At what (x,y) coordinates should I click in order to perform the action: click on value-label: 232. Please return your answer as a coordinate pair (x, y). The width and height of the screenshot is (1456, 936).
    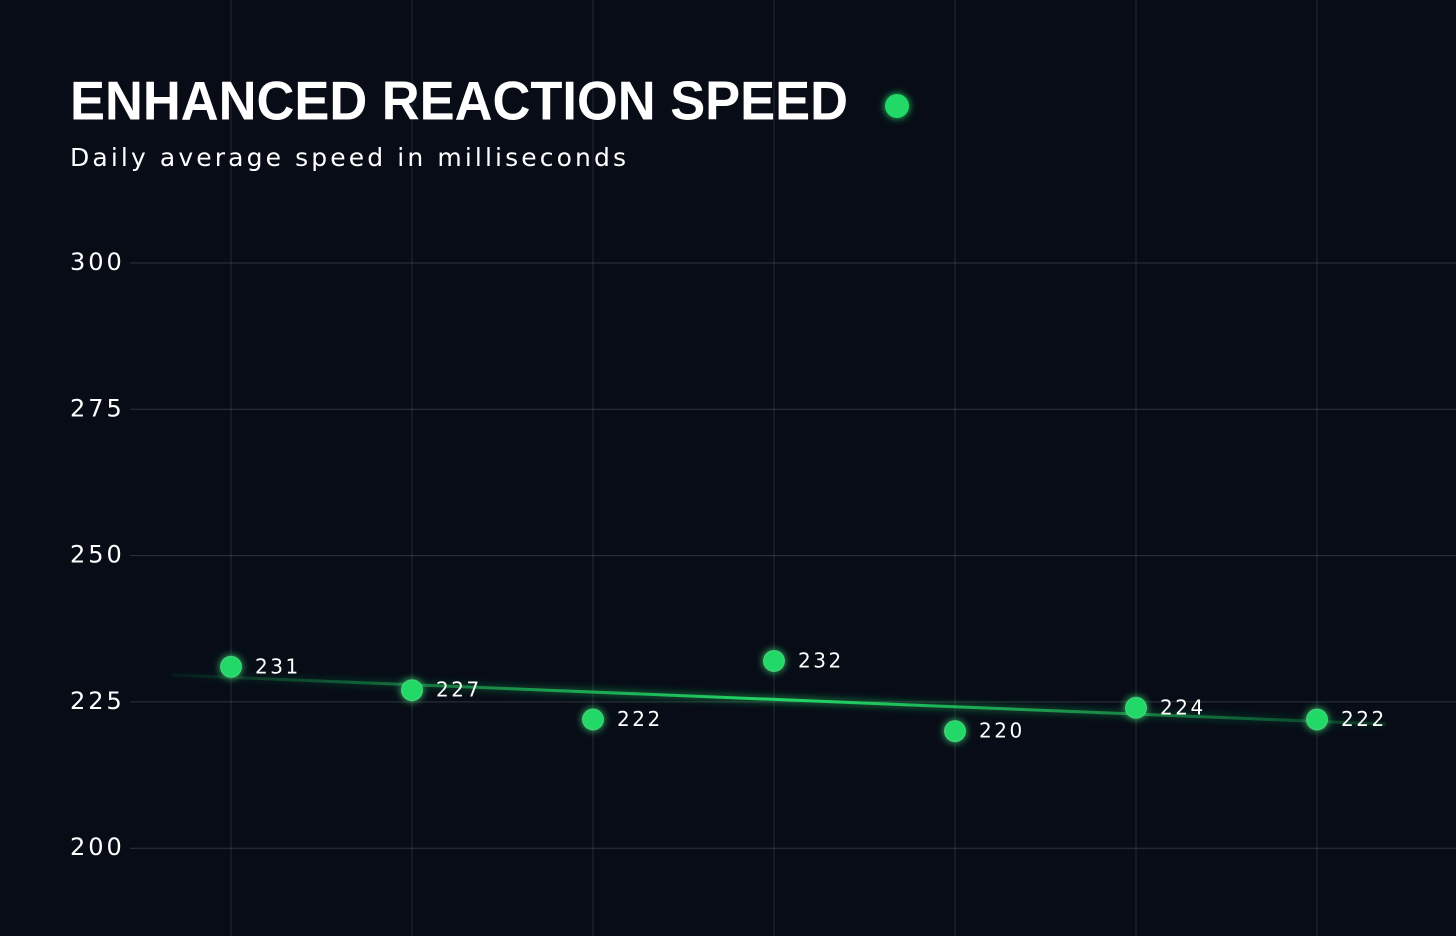
    Looking at the image, I should click on (821, 660).